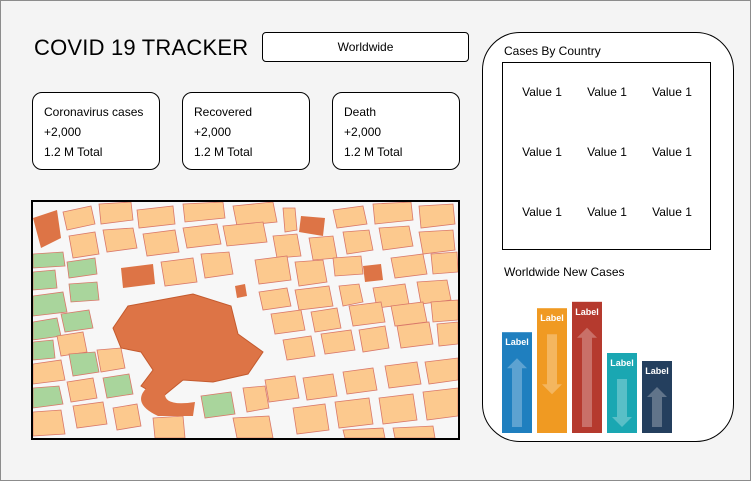  Describe the element at coordinates (246, 131) in the screenshot. I see `stat-card-recovered: Recovered +2,000 1.2 M Total` at that location.